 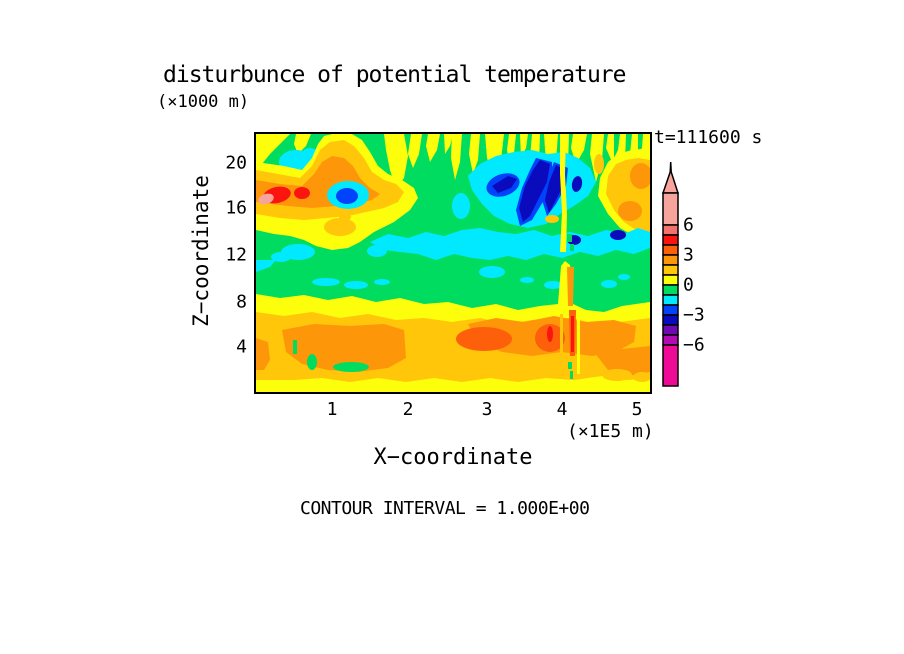 I want to click on colorbar-arrow-icon, so click(x=670, y=177).